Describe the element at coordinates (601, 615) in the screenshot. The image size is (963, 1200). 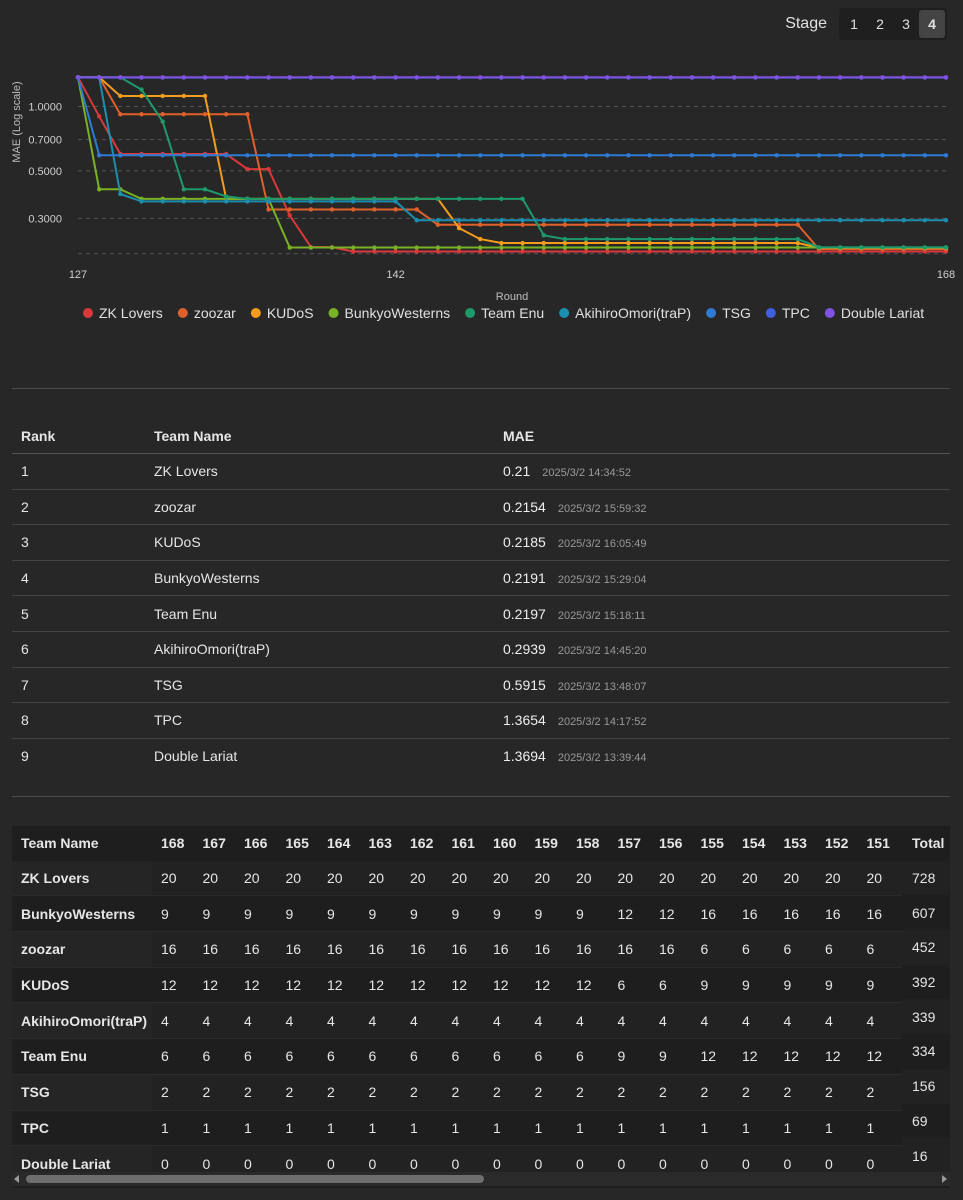
I see `submission-timestamp: 2025/3/2 15:18:11` at that location.